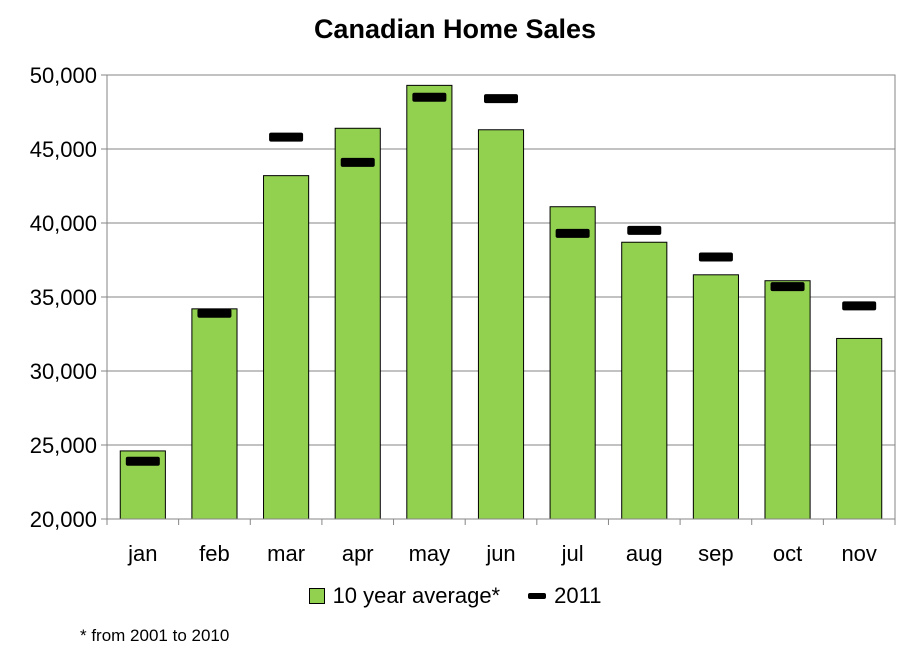 This screenshot has width=910, height=661. What do you see at coordinates (644, 380) in the screenshot?
I see `bar-aug` at bounding box center [644, 380].